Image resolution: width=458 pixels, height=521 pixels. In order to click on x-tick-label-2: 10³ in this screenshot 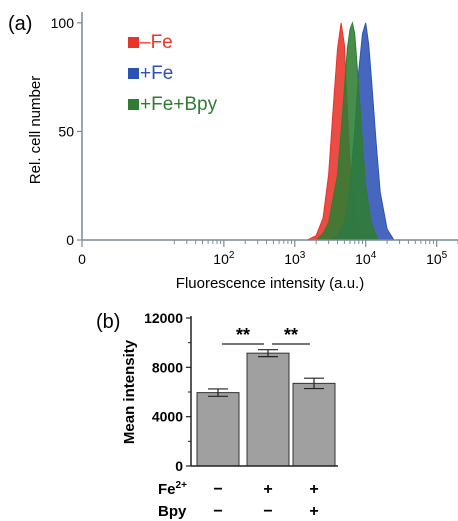, I will do `click(295, 258)`.